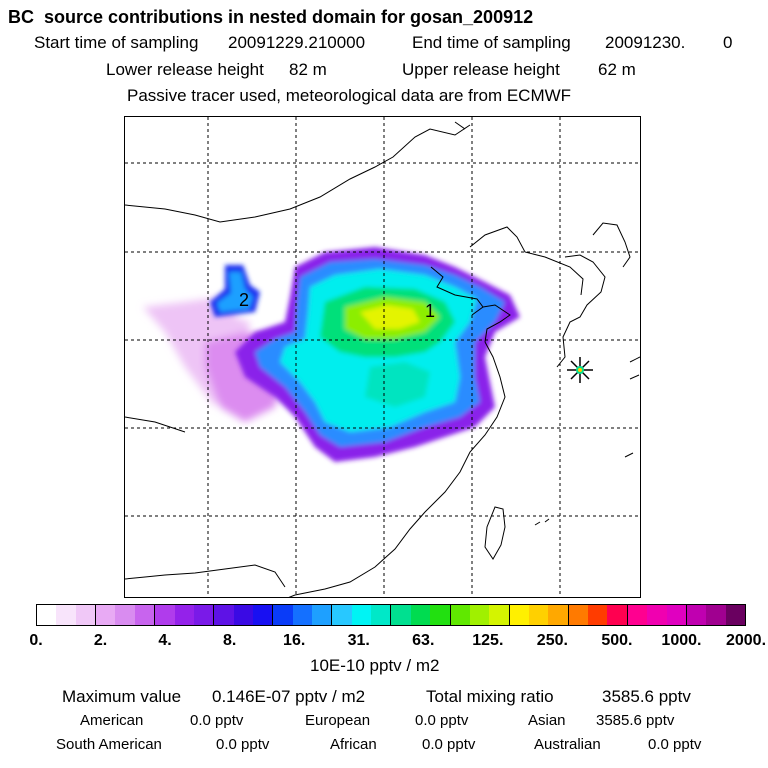 The height and width of the screenshot is (768, 768). Describe the element at coordinates (567, 744) in the screenshot. I see `region-name-australian: Australian` at that location.